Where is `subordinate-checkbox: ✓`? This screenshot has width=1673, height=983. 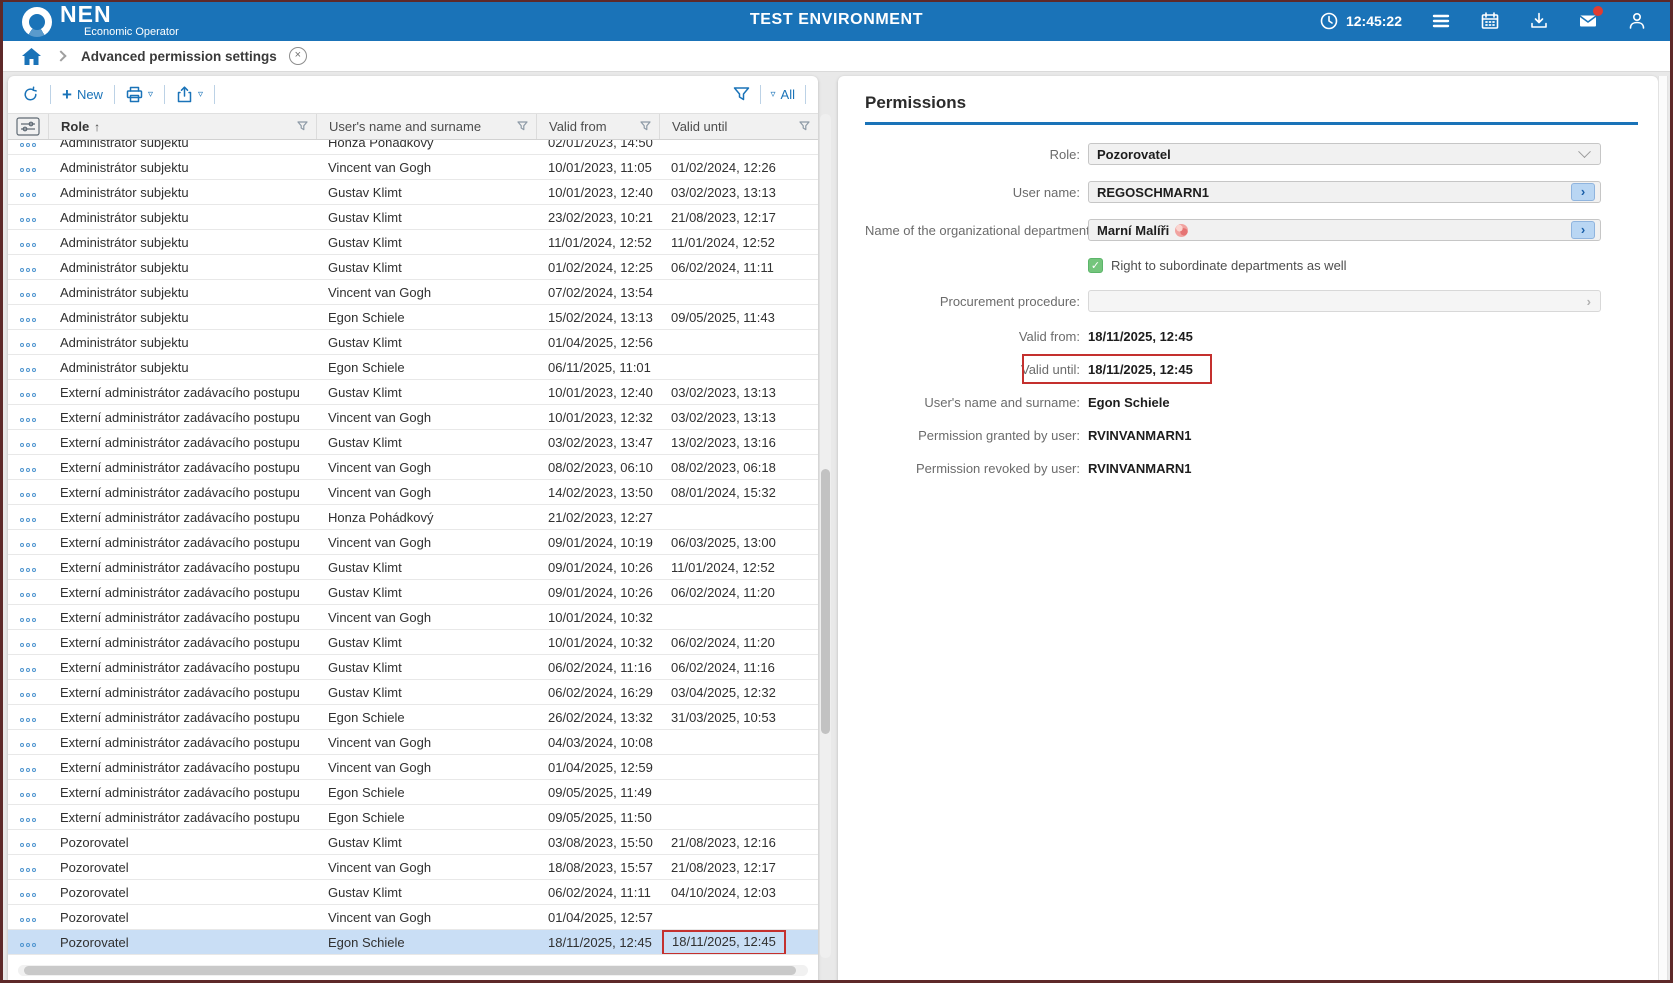 subordinate-checkbox: ✓ is located at coordinates (1095, 265).